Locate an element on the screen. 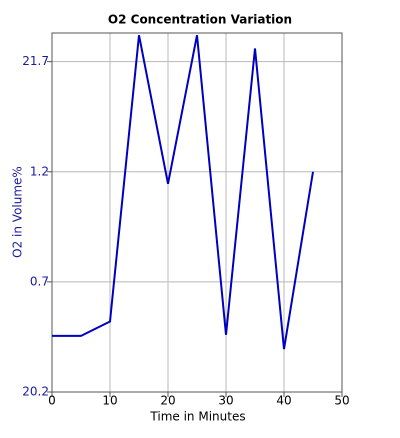  y-tick-label: 21.7 is located at coordinates (35, 61).